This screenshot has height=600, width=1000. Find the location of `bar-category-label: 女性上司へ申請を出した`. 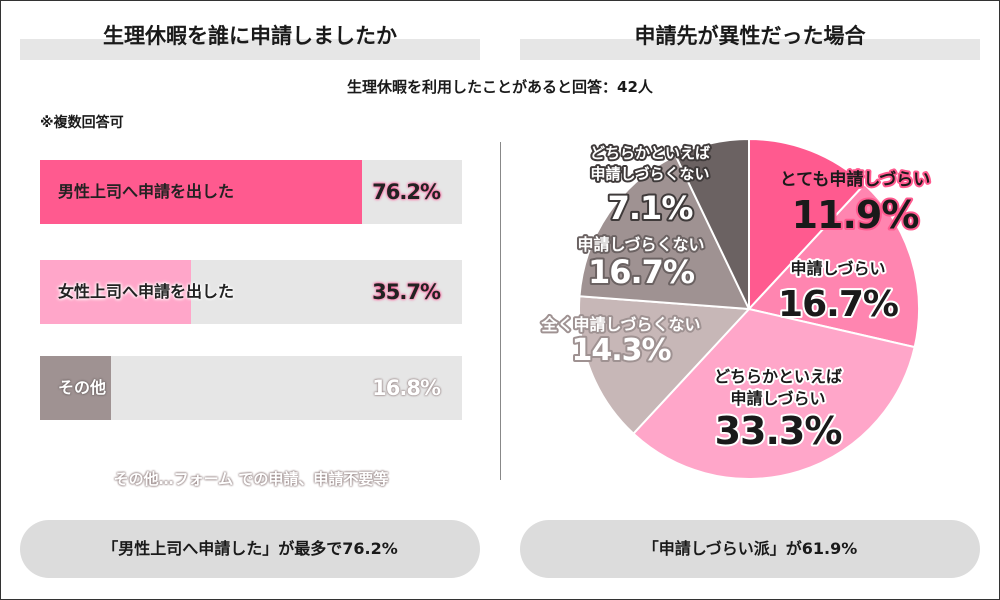

bar-category-label: 女性上司へ申請を出した is located at coordinates (146, 291).